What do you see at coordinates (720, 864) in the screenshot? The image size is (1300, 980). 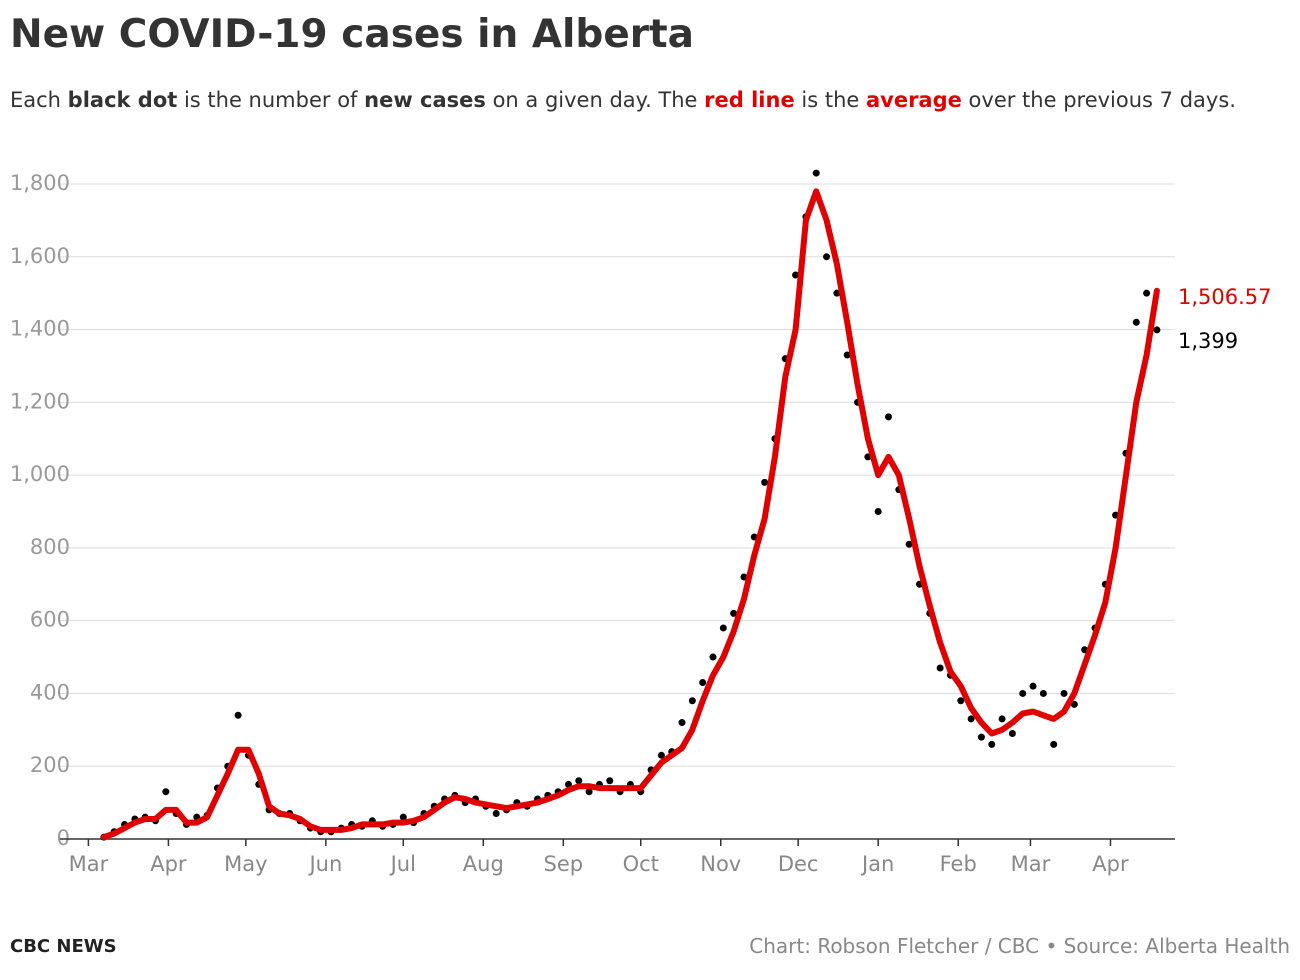 I see `x-tick-label: Nov` at bounding box center [720, 864].